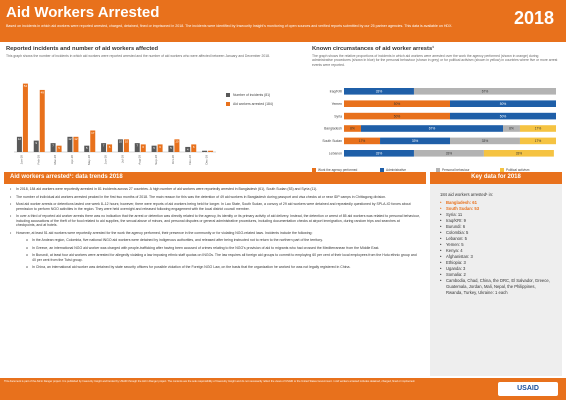 This screenshot has width=566, height=400. Describe the element at coordinates (496, 215) in the screenshot. I see `key-data-item: Syria: 11` at that location.